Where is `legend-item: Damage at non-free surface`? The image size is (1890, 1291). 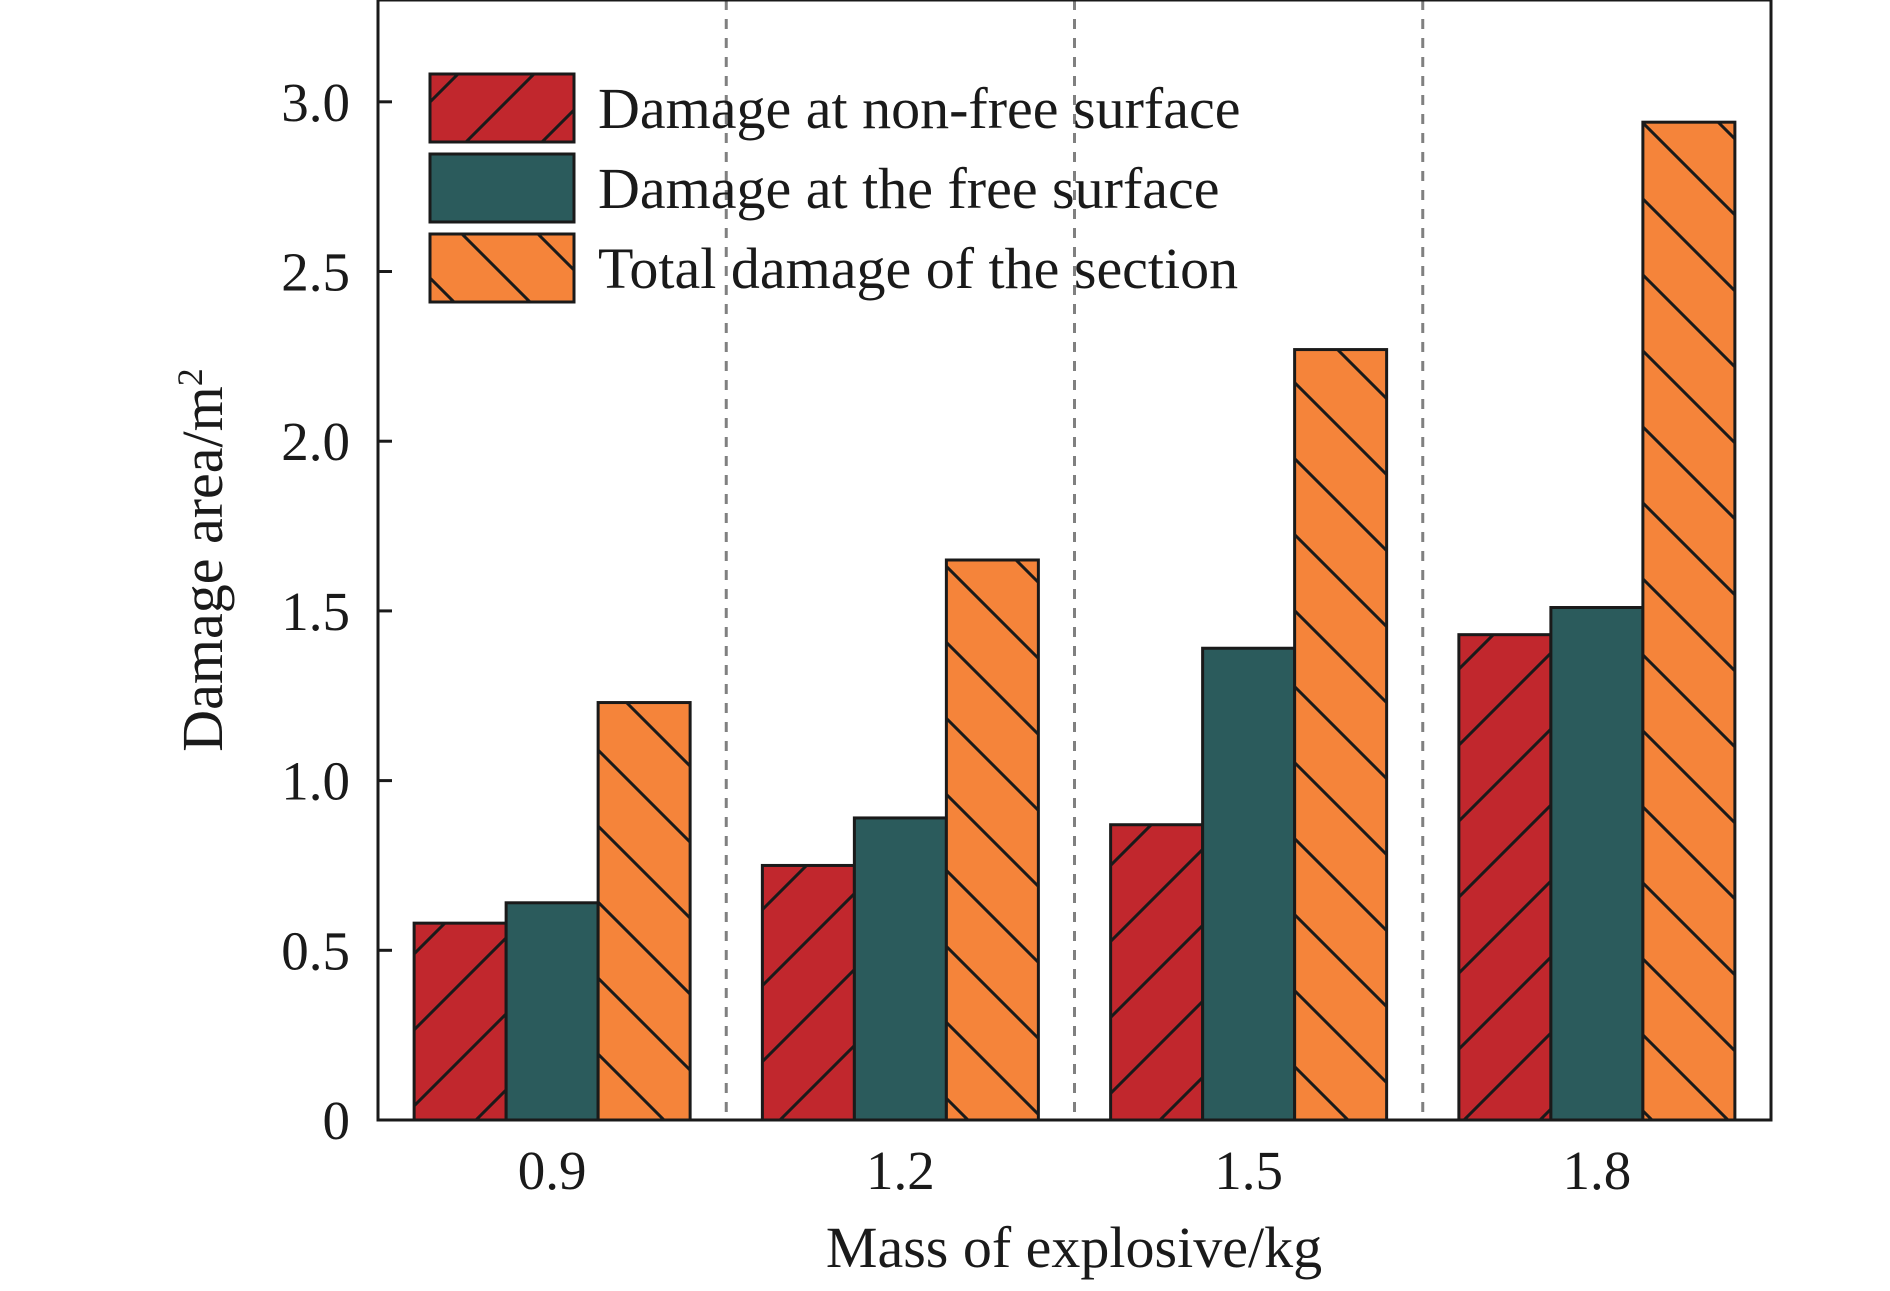
legend-item: Damage at non-free surface is located at coordinates (834, 108).